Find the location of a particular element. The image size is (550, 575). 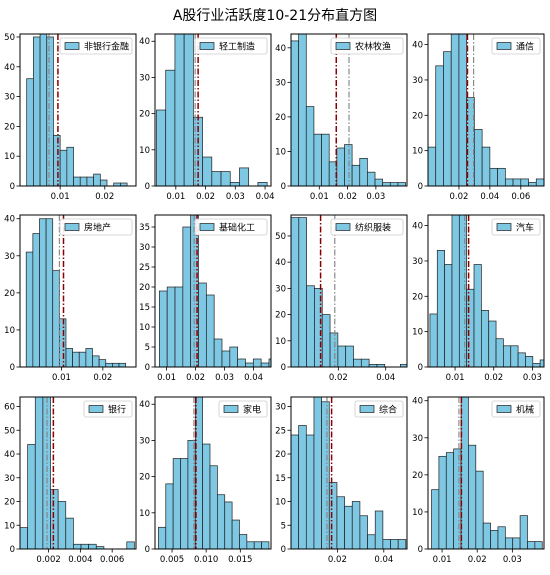

histogram-panel: 0.01 0.02 0.03 0.04 0 5 10 15 20 25 30 35 基础化工 is located at coordinates (205, 298).